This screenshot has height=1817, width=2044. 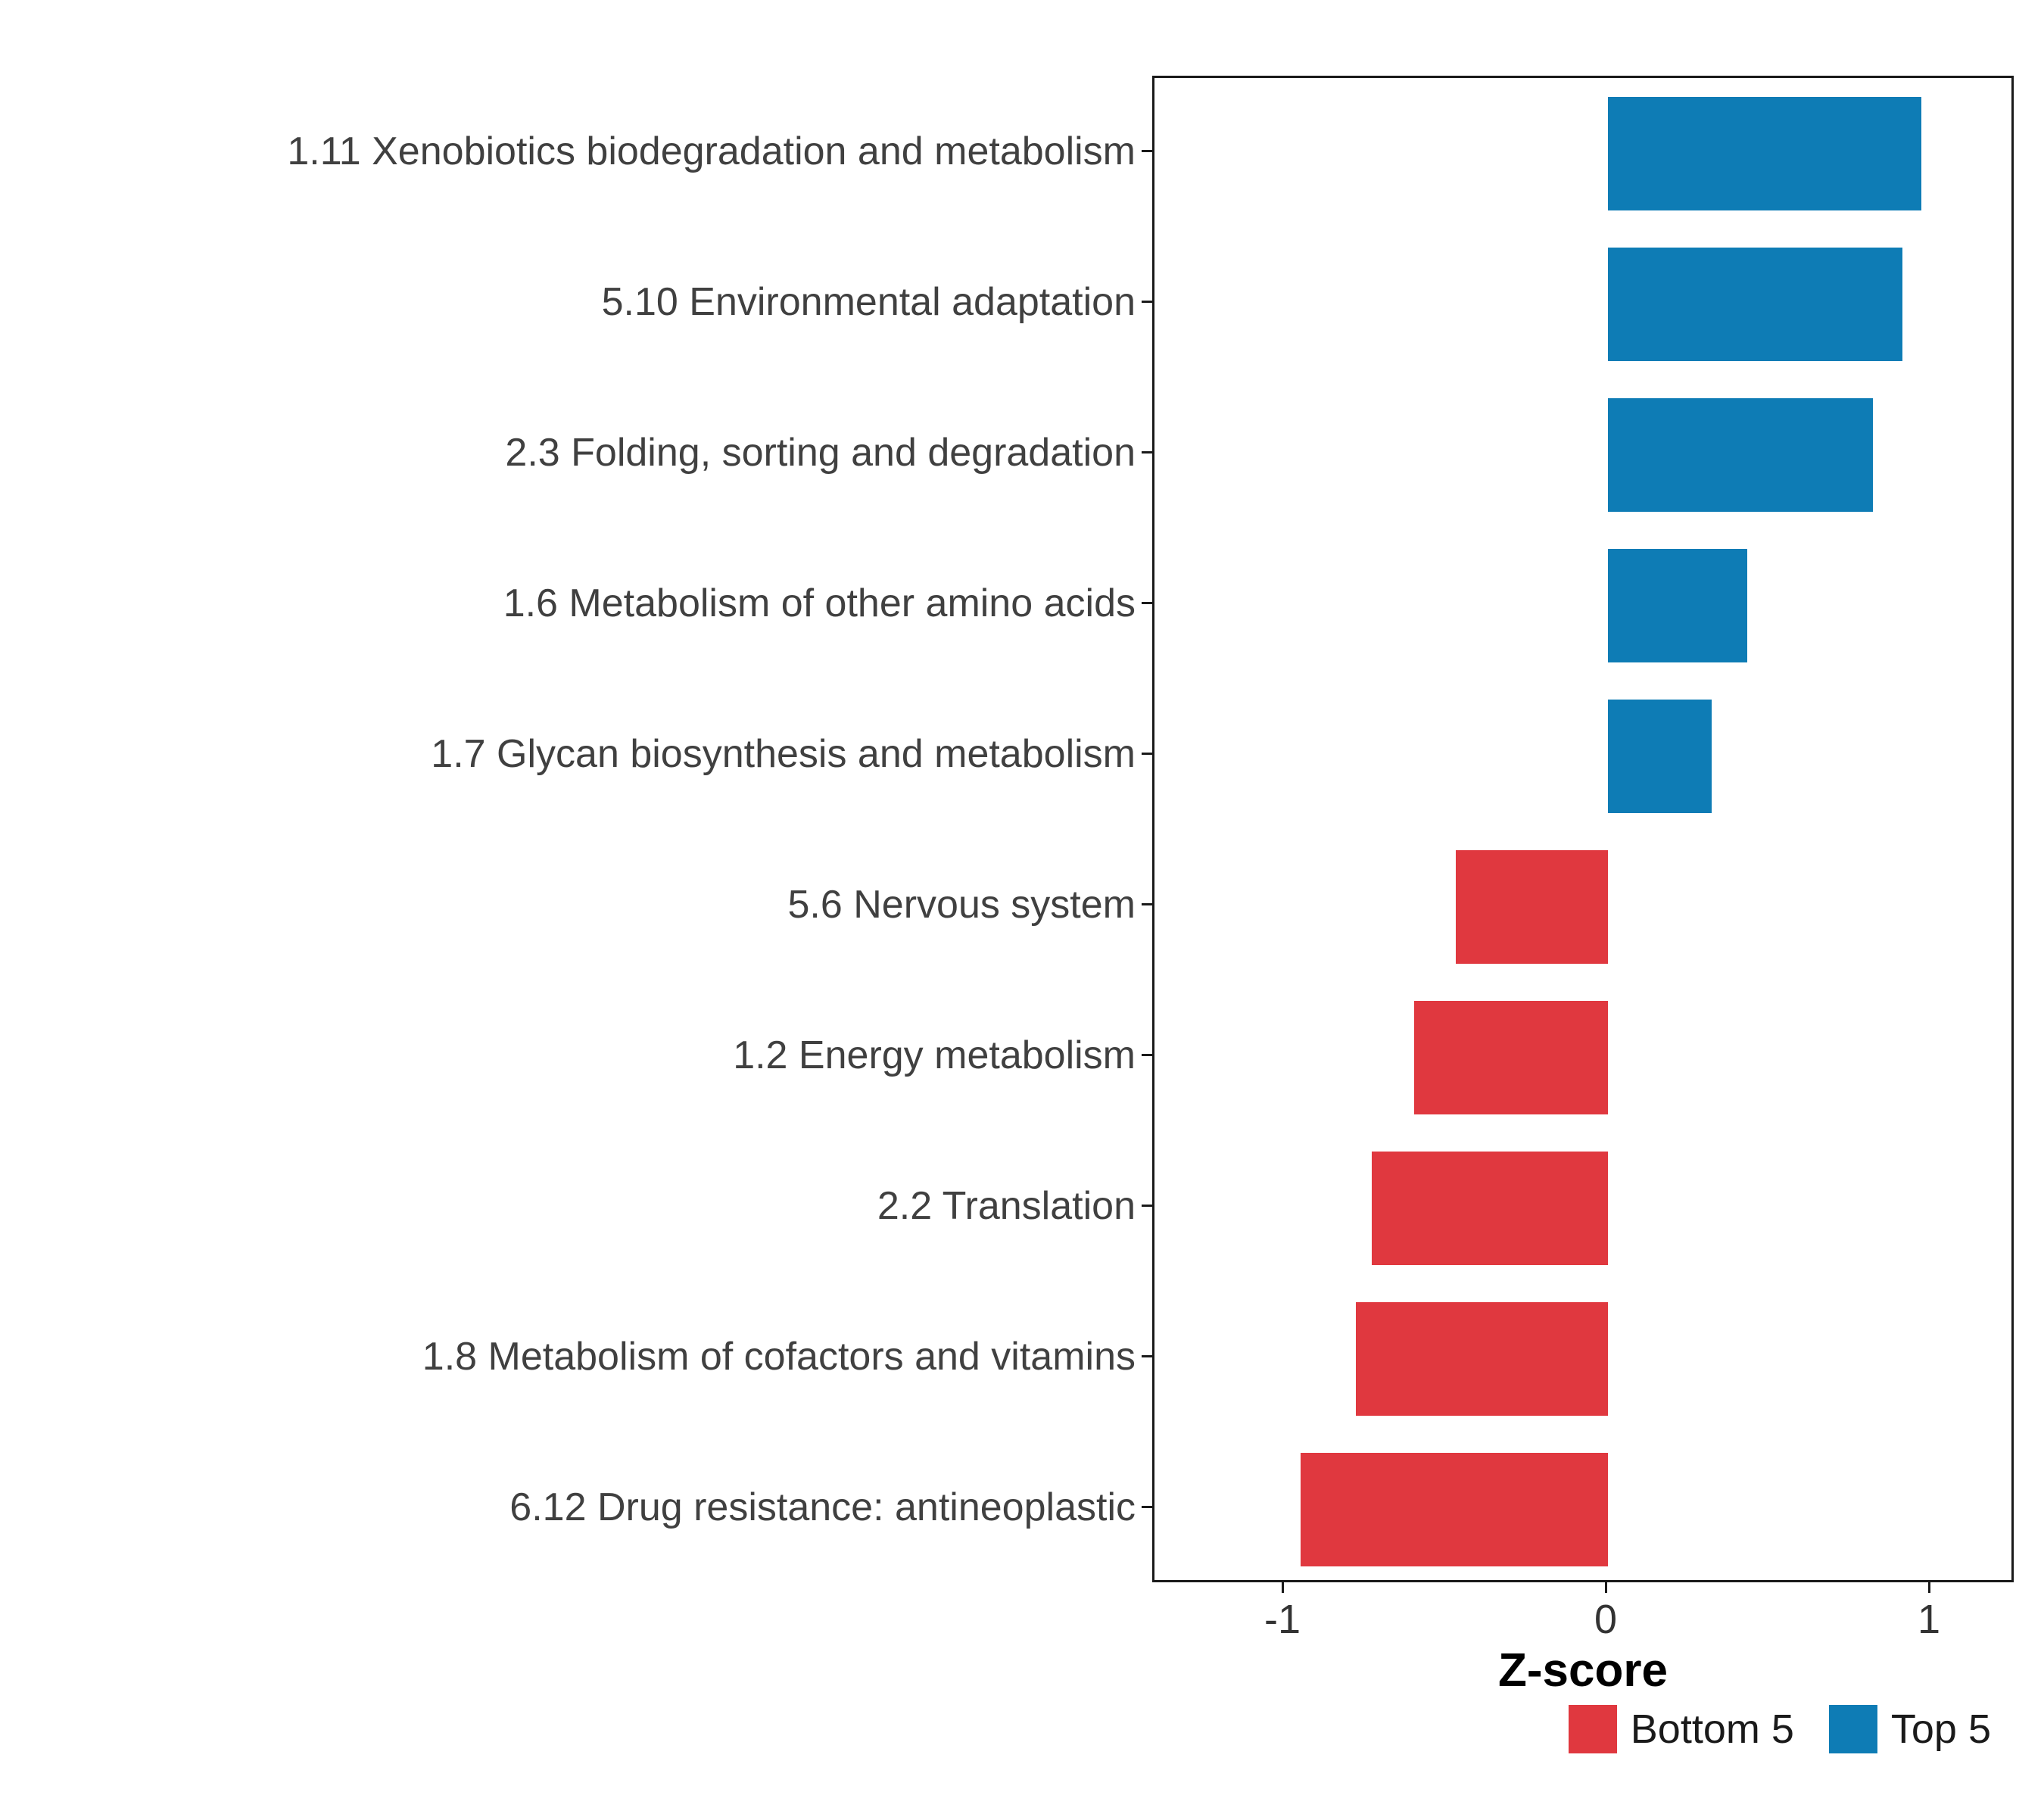 What do you see at coordinates (779, 1356) in the screenshot?
I see `y-axis-label: 1.8 Metabolism of cofactors and vitamins` at bounding box center [779, 1356].